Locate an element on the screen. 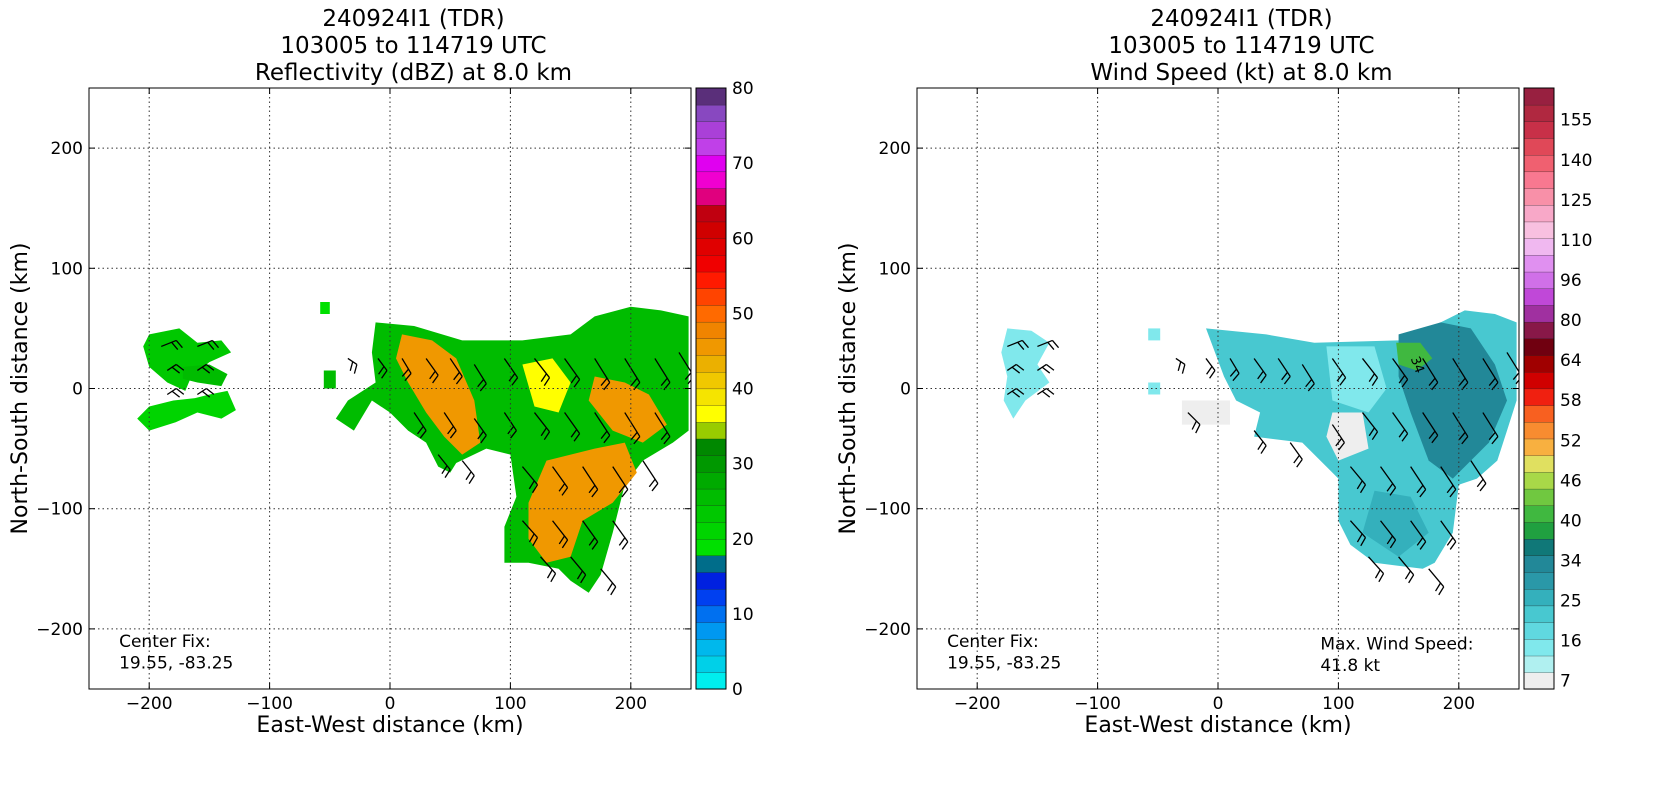 The image size is (1655, 787). annotation-text: 41.8 kt is located at coordinates (1350, 666).